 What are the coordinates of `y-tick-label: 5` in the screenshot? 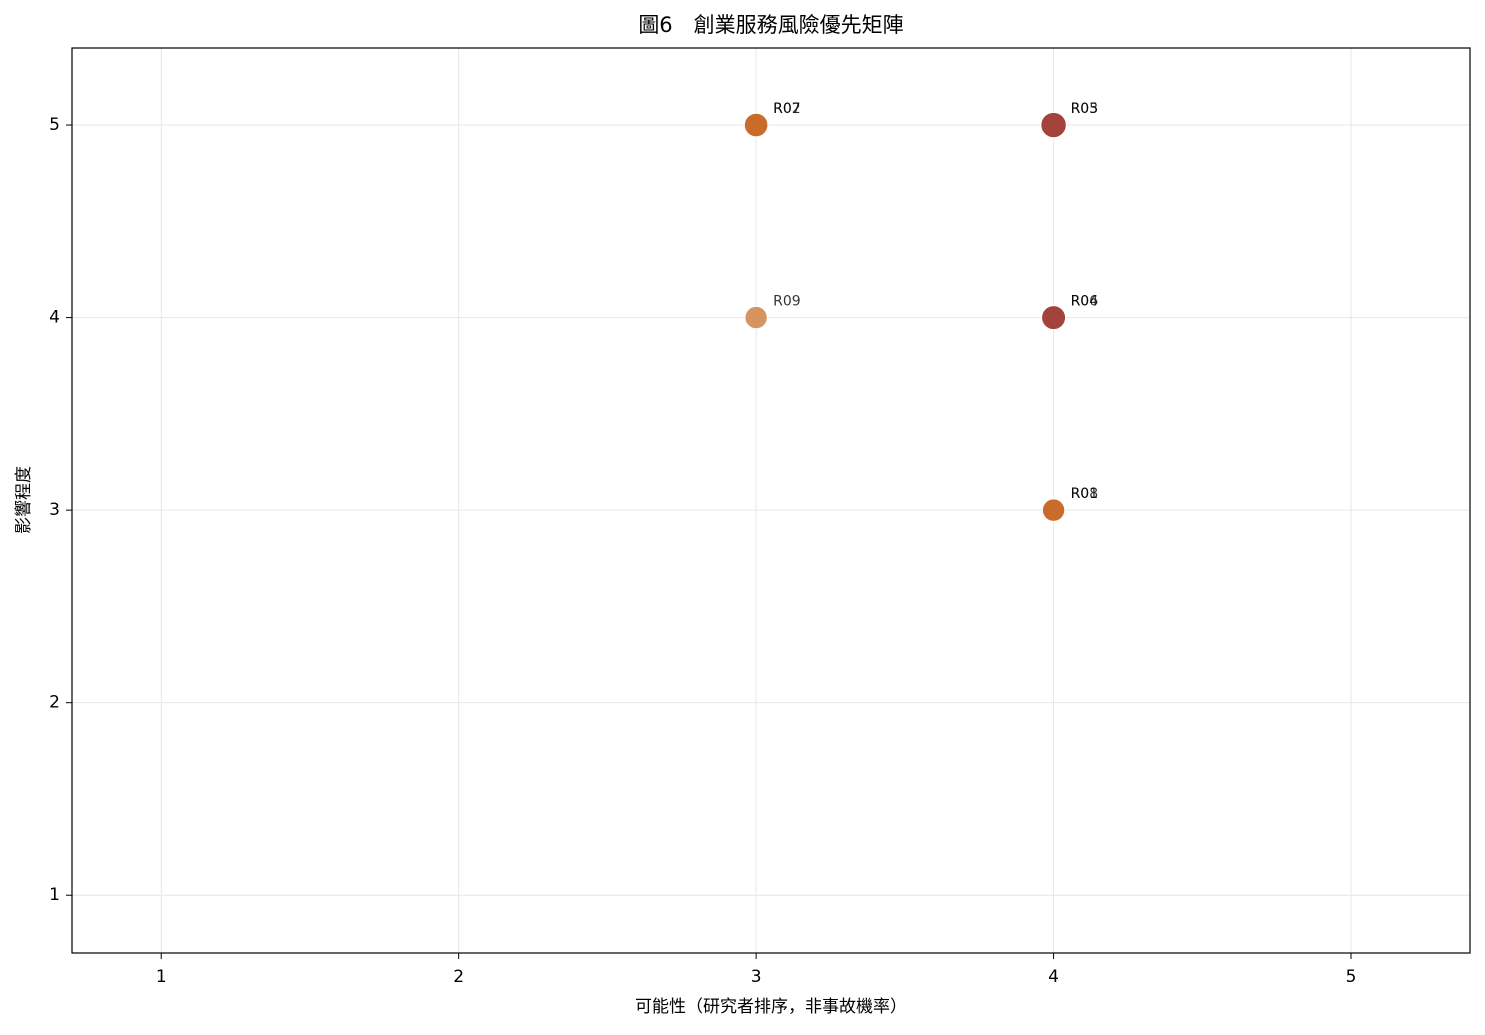 It's located at (54, 125).